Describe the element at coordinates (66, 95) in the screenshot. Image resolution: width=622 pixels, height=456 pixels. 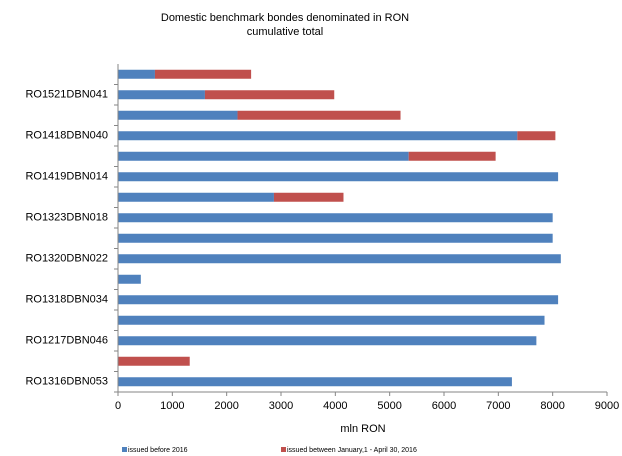
I see `category-label-ro1521dbn041: RO1521DBN041` at that location.